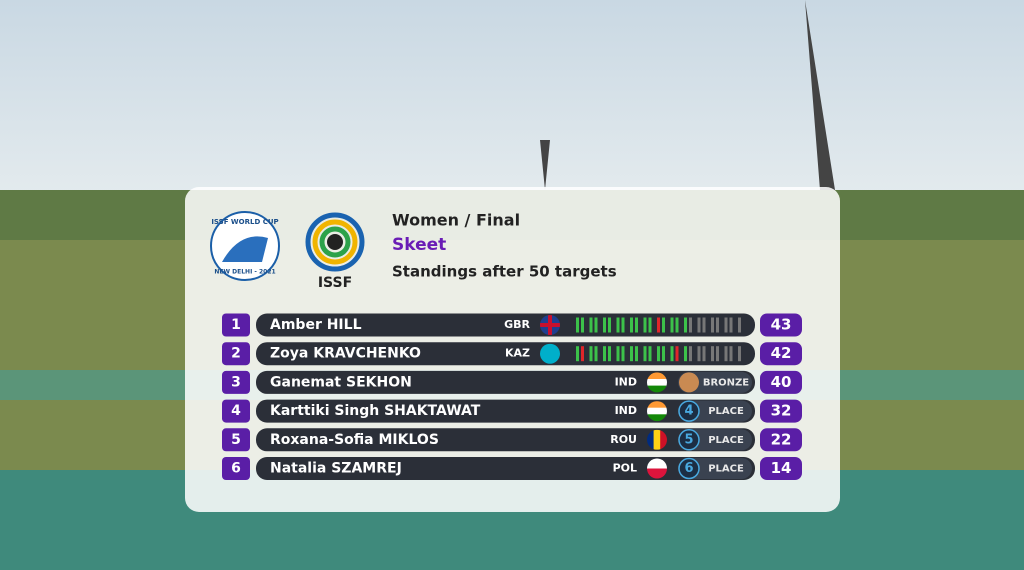 This screenshot has width=1024, height=570. I want to click on discipline: Skeet, so click(419, 245).